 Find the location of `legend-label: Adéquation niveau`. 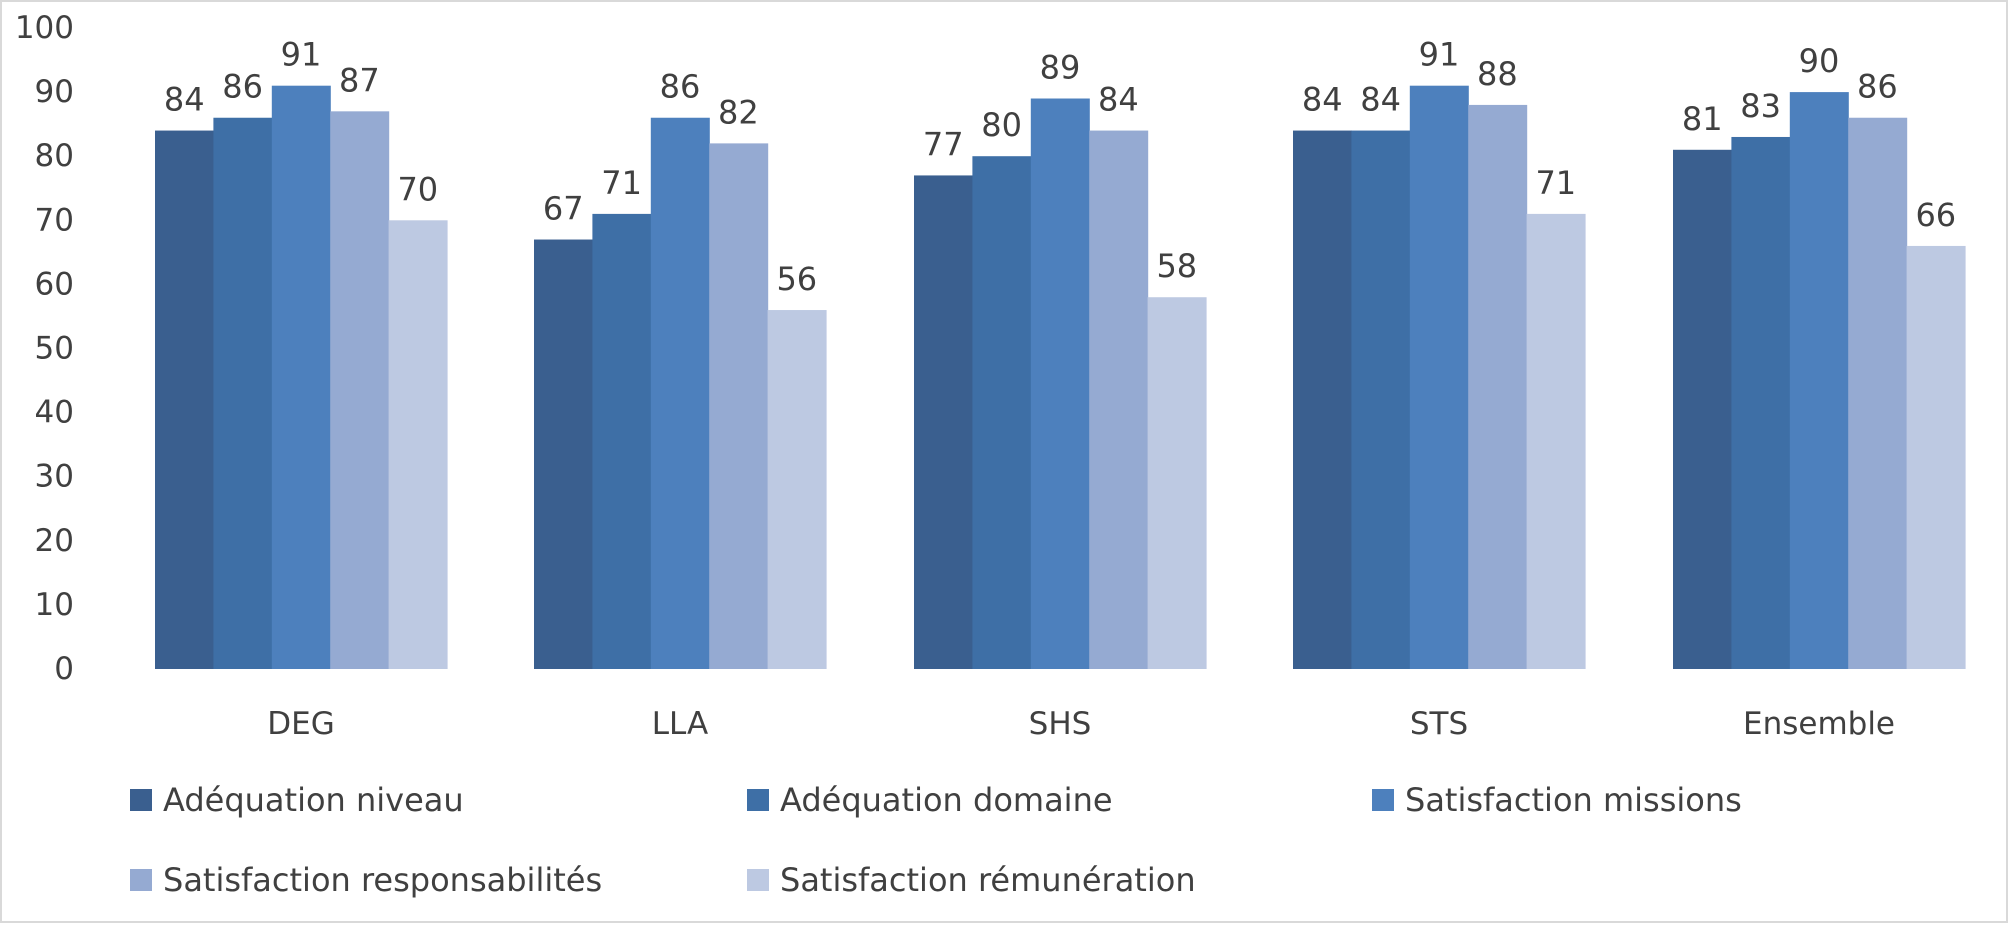

legend-label: Adéquation niveau is located at coordinates (313, 800).